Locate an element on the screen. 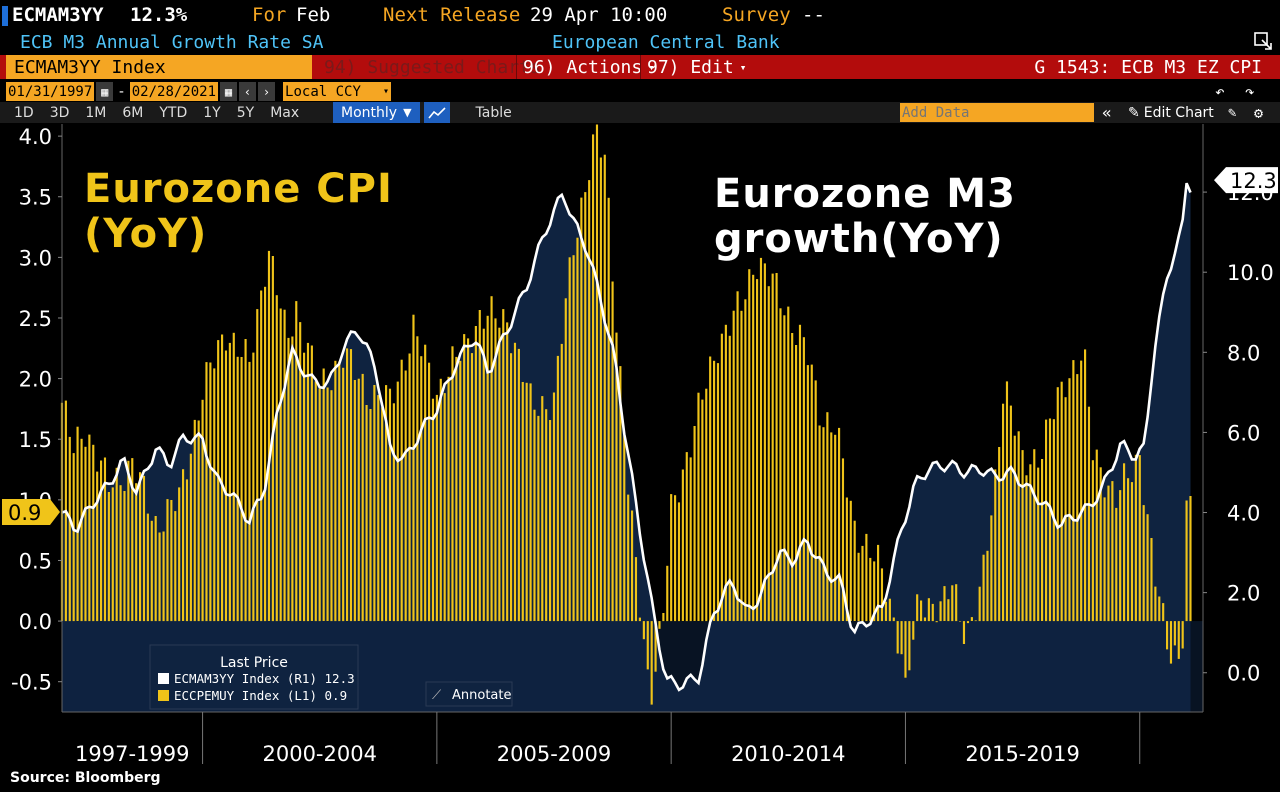 The height and width of the screenshot is (792, 1280). legend-box is located at coordinates (254, 677).